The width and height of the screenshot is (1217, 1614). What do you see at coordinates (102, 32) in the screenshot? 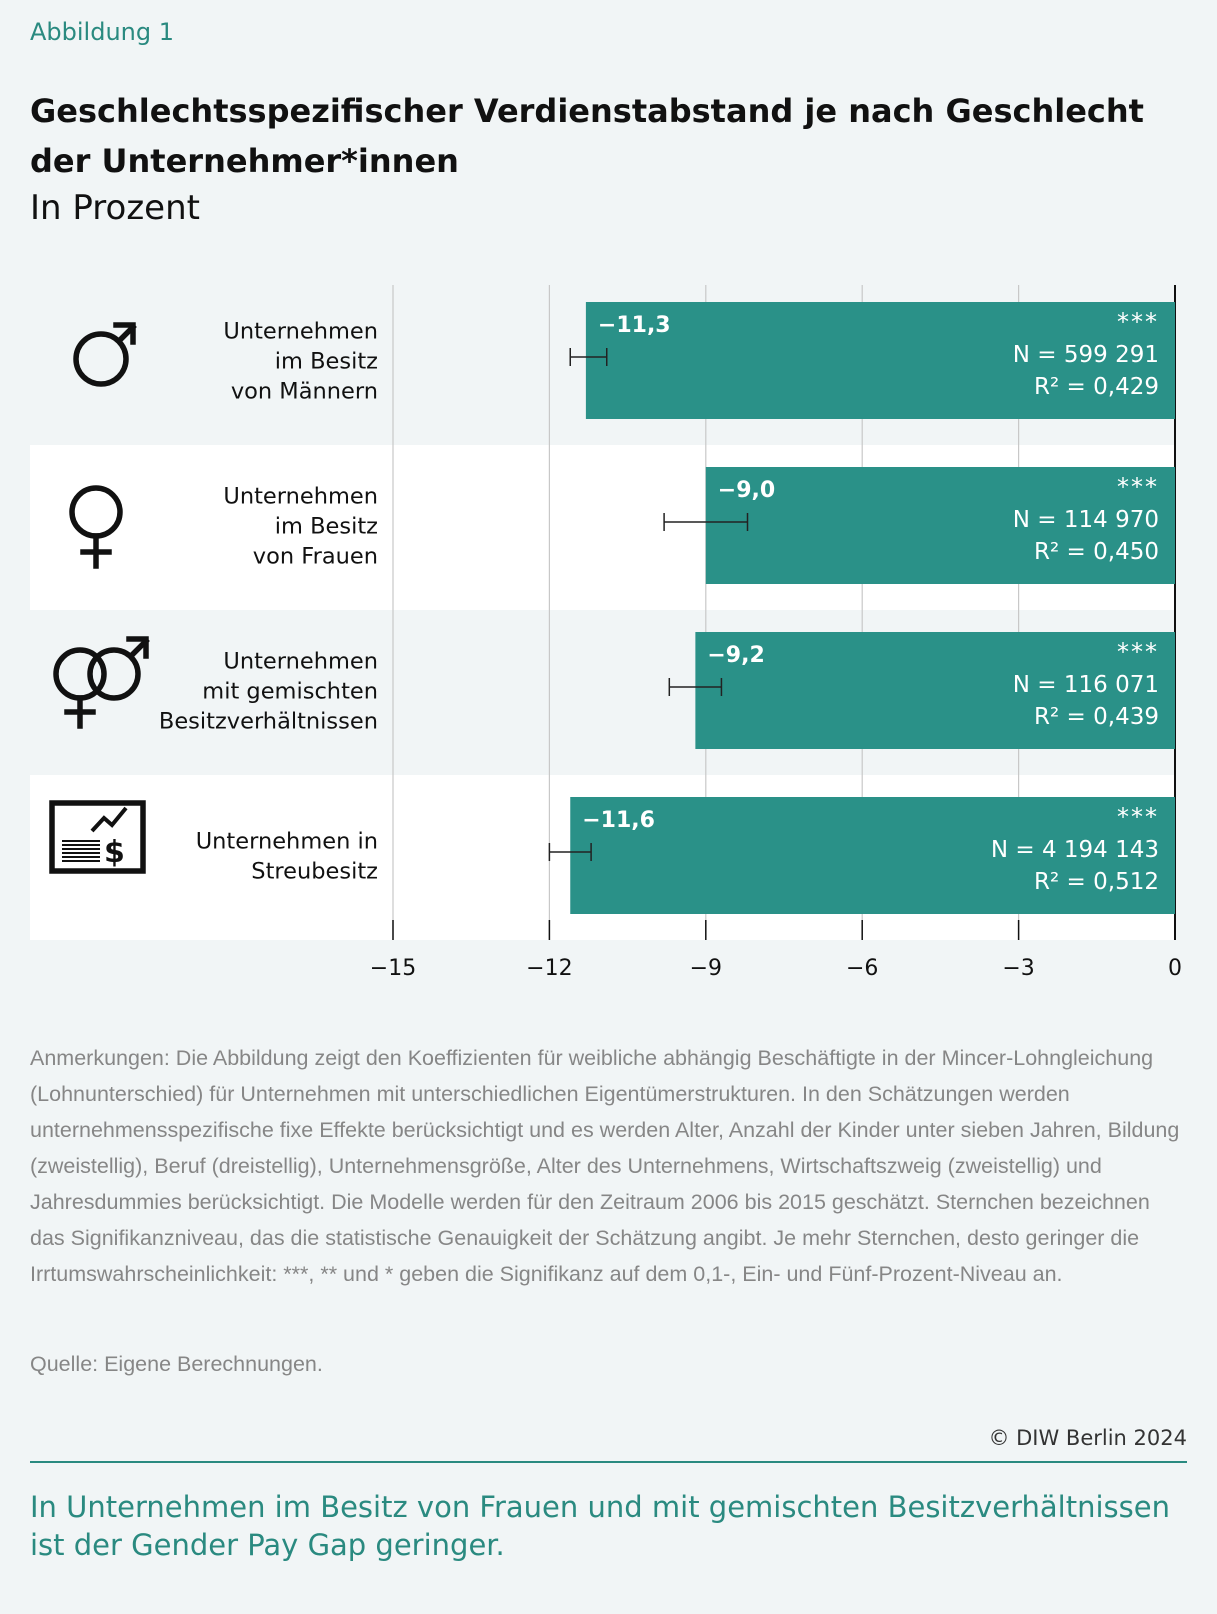
I see `figure-label: Abbildung 1` at bounding box center [102, 32].